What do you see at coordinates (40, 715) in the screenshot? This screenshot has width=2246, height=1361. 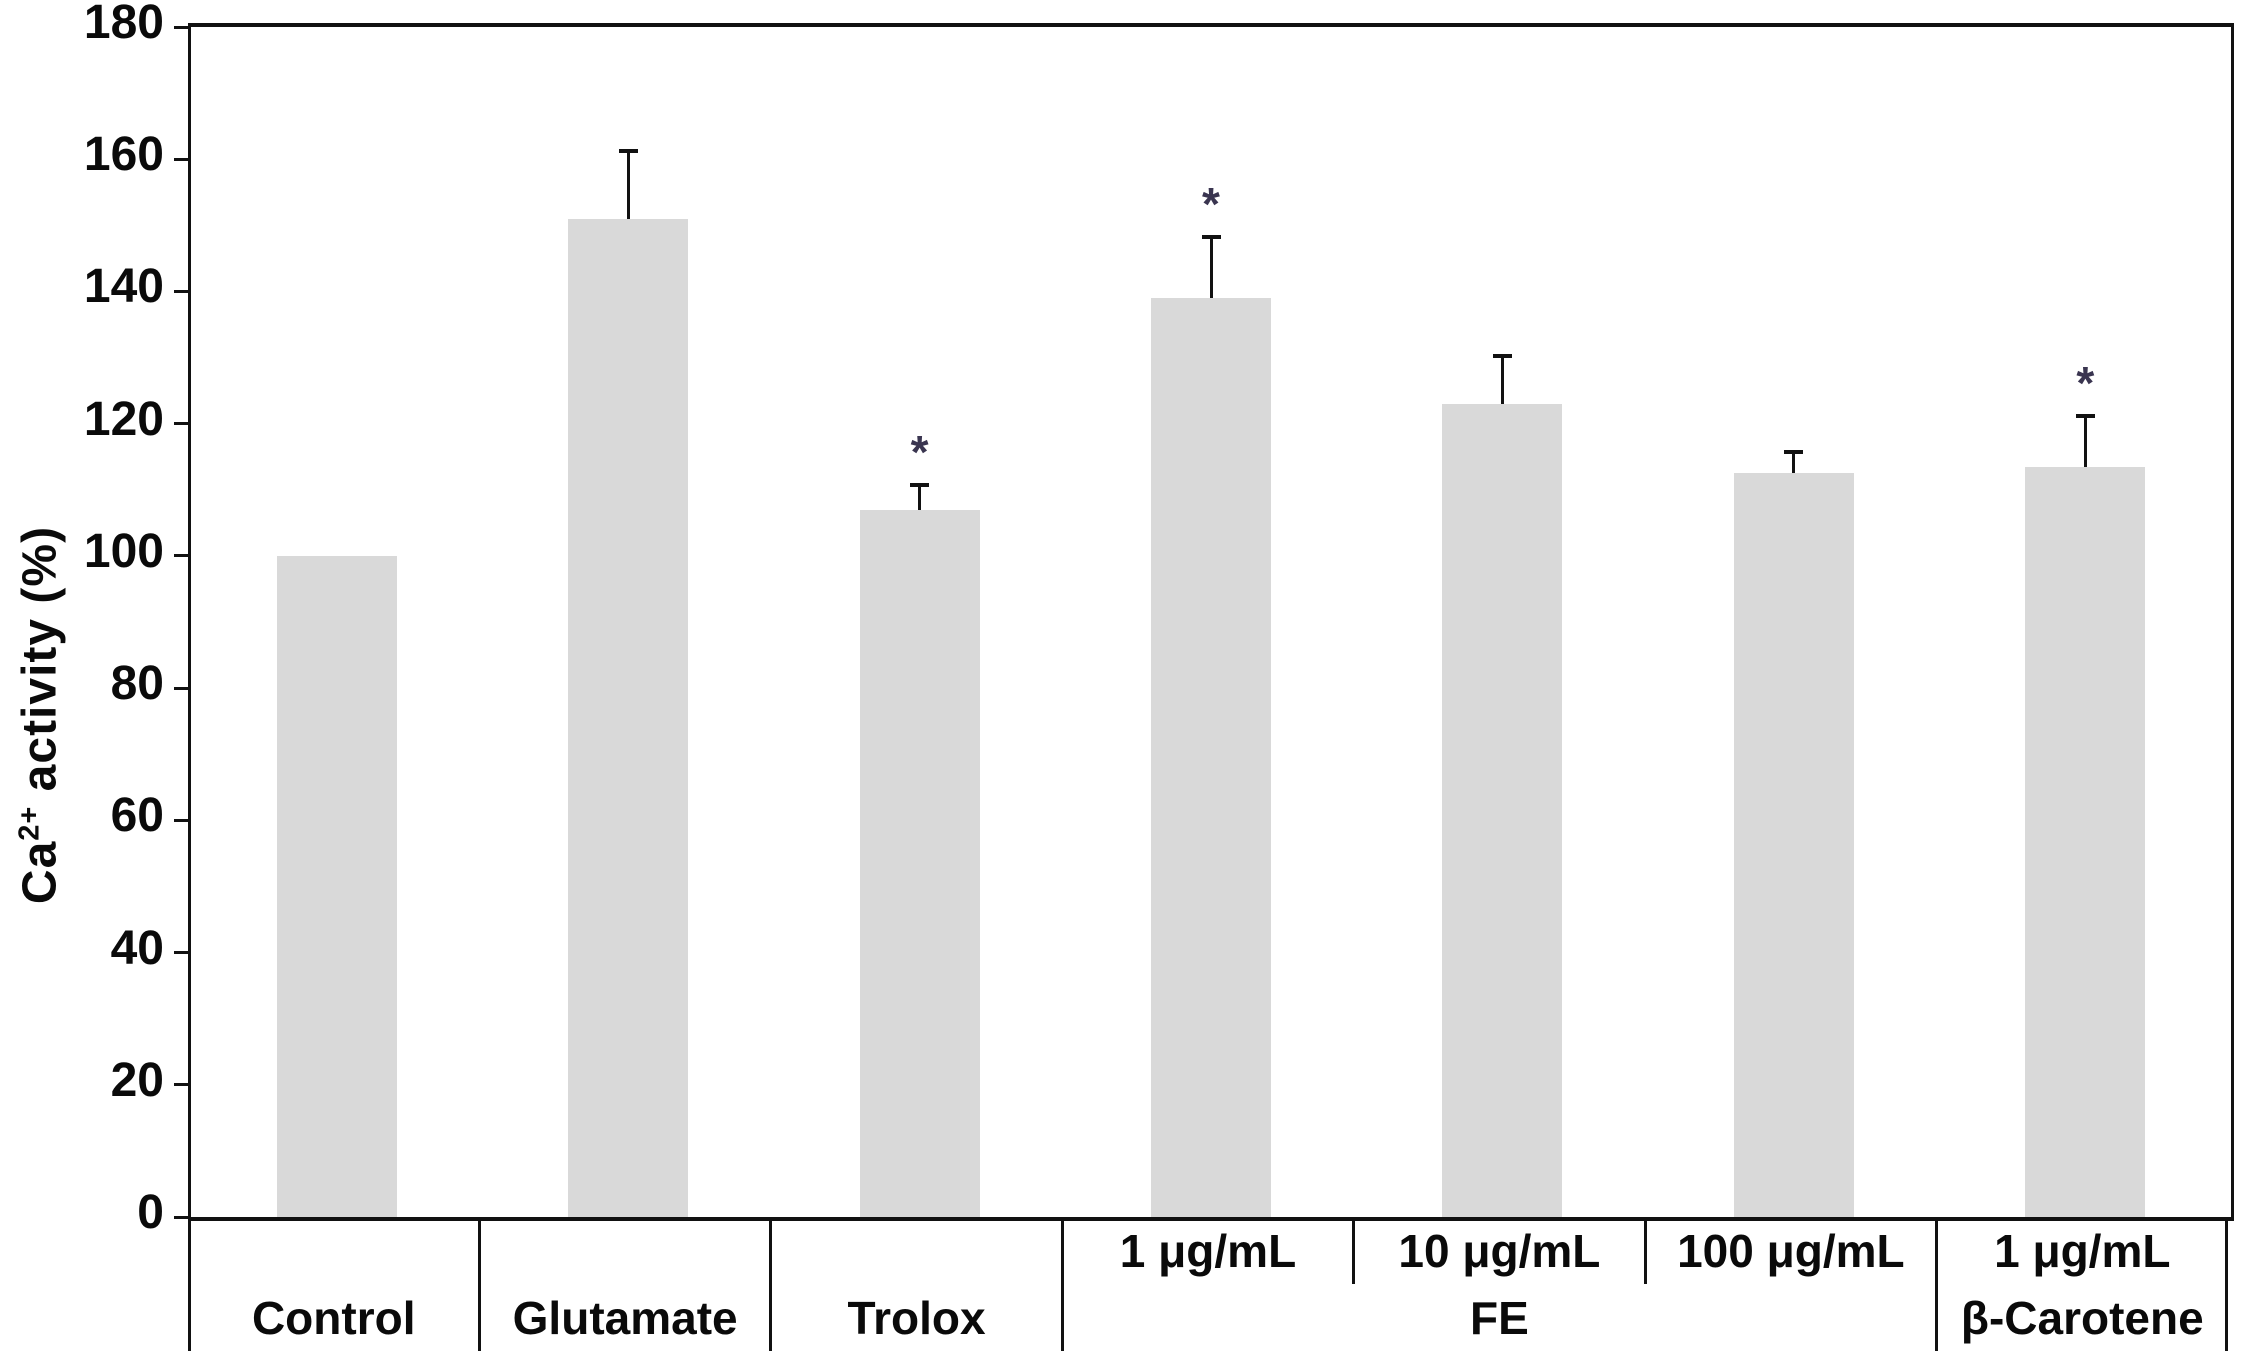 I see `y-axis-title: Ca2+ activity (%)` at bounding box center [40, 715].